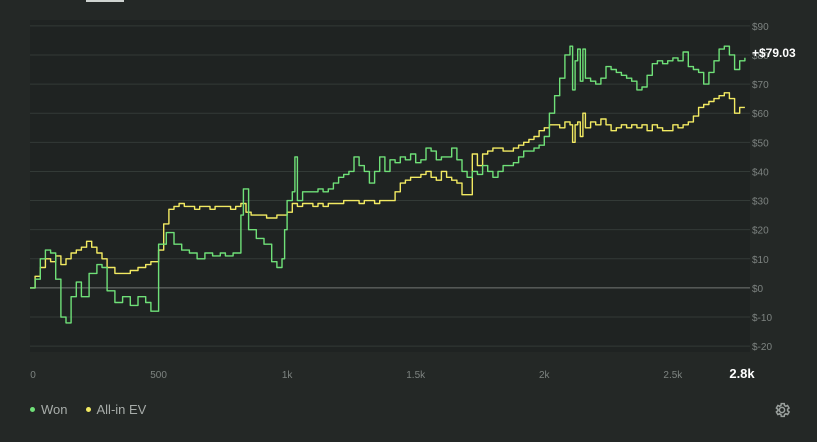  Describe the element at coordinates (105, 1) in the screenshot. I see `active-tab-indicator` at that location.